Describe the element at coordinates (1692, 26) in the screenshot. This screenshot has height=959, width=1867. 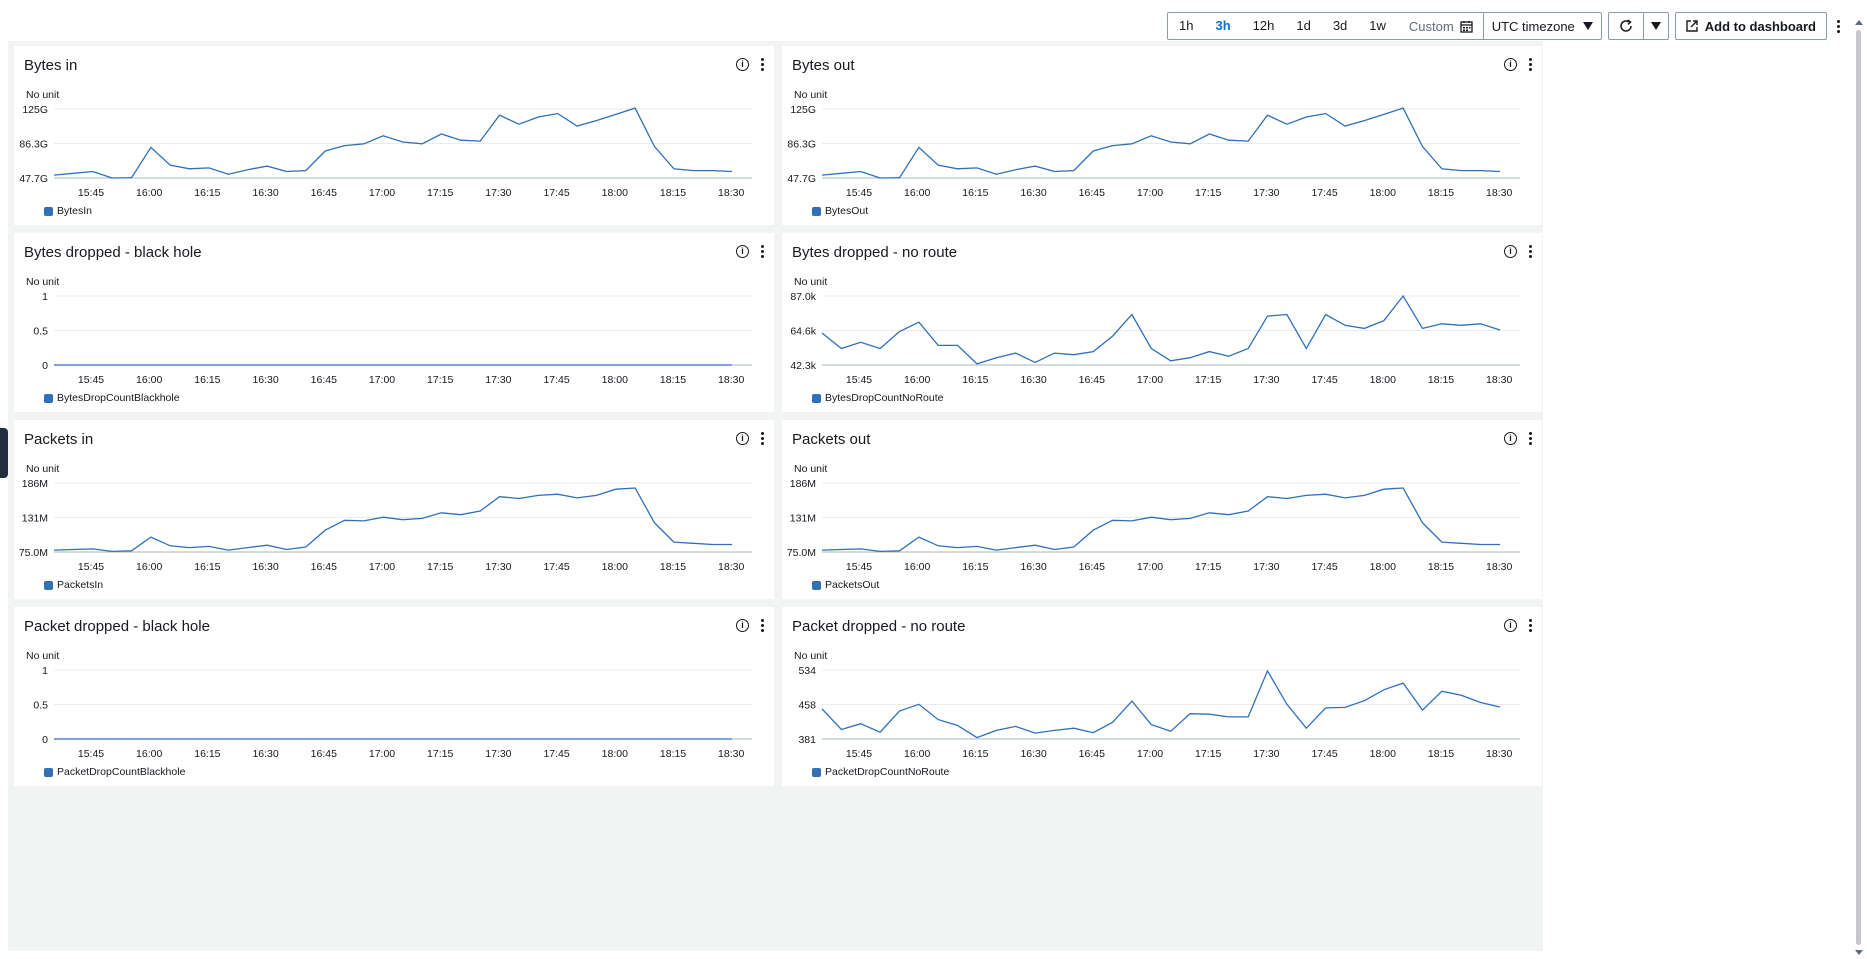
I see `external-link-icon` at that location.